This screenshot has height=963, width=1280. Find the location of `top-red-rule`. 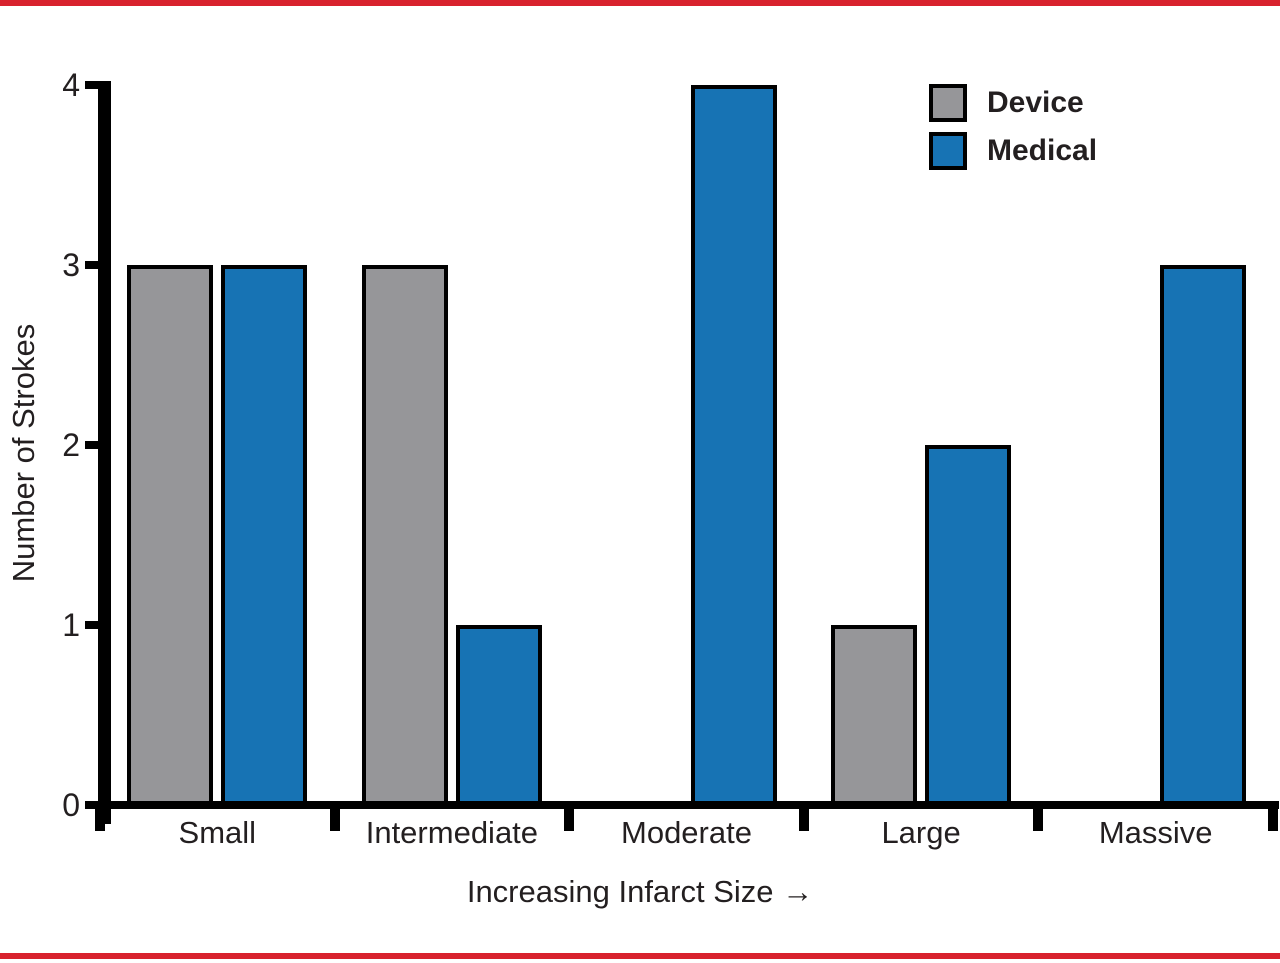

top-red-rule is located at coordinates (640, 3).